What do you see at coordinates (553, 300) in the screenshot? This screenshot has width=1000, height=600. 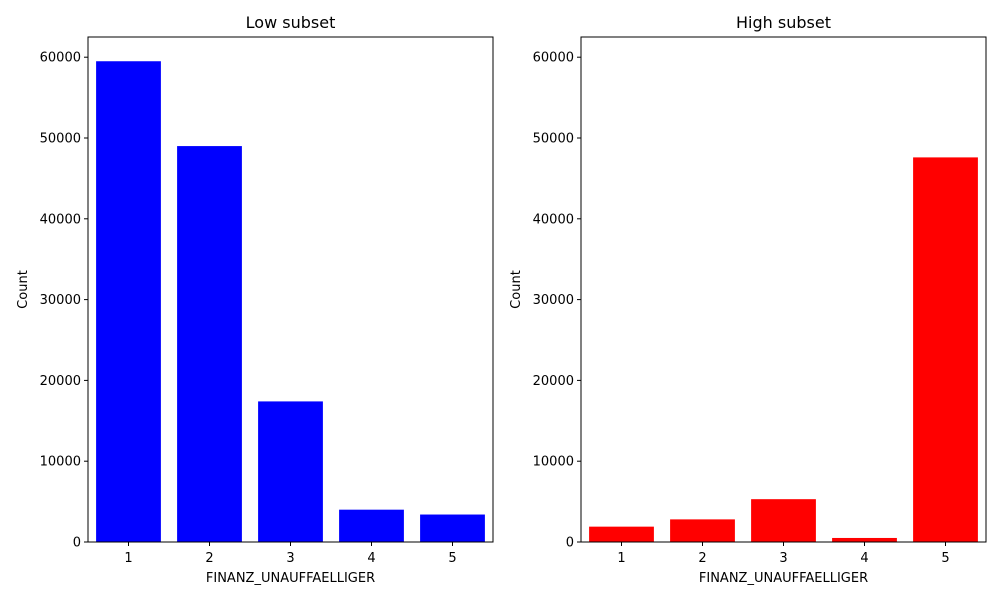 I see `high-subset-y-tick-label: 30000` at bounding box center [553, 300].